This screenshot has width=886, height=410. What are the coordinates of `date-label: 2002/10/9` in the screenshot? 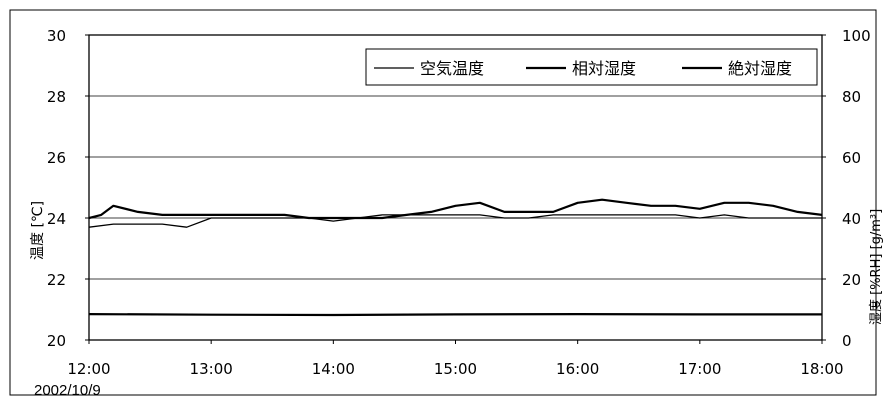 It's located at (67, 390).